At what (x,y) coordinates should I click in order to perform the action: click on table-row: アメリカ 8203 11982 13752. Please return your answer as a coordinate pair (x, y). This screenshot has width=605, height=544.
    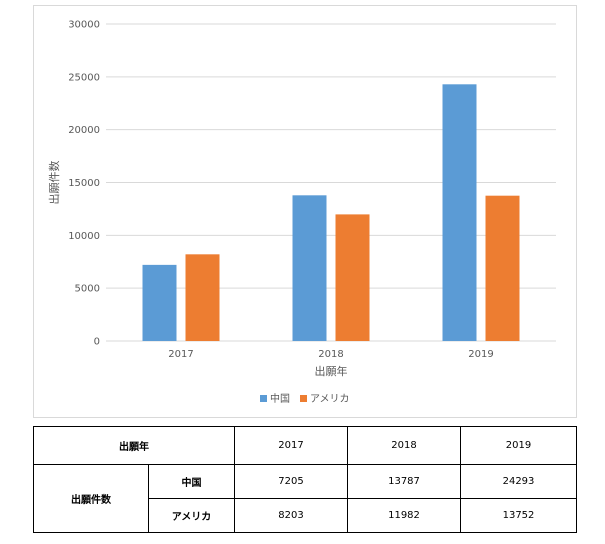
    Looking at the image, I should click on (305, 515).